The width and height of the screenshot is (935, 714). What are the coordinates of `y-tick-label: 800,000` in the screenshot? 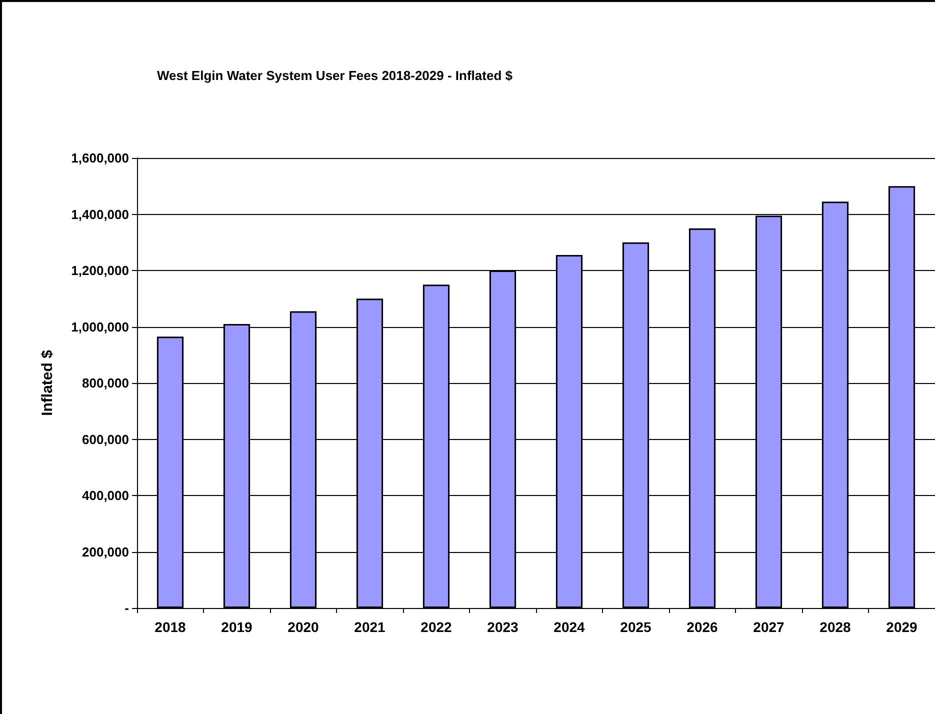 It's located at (105, 383).